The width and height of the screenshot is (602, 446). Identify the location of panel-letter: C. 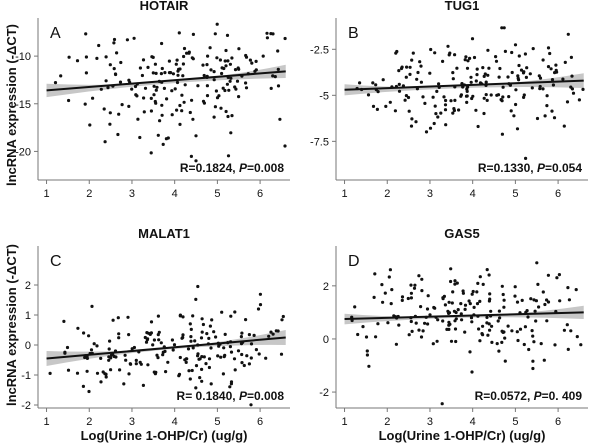
(56, 261).